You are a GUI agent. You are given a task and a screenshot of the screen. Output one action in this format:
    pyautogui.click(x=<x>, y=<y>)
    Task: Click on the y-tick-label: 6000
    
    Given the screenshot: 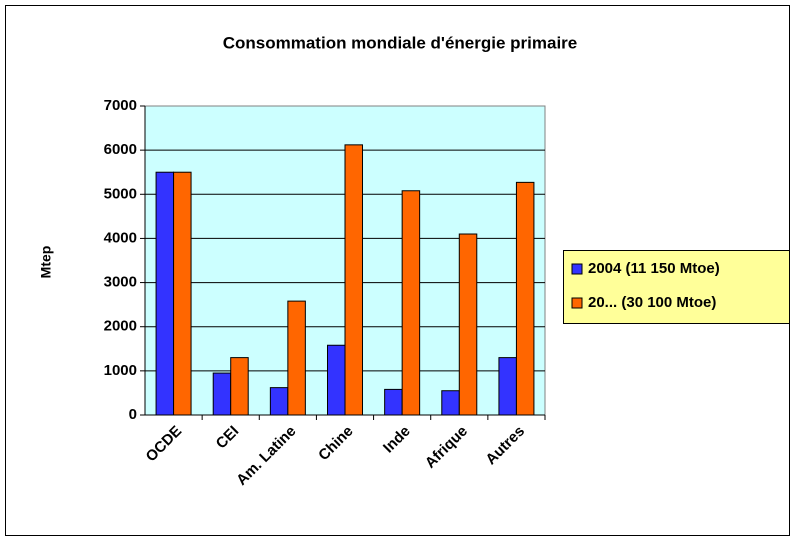 What is the action you would take?
    pyautogui.click(x=120, y=149)
    